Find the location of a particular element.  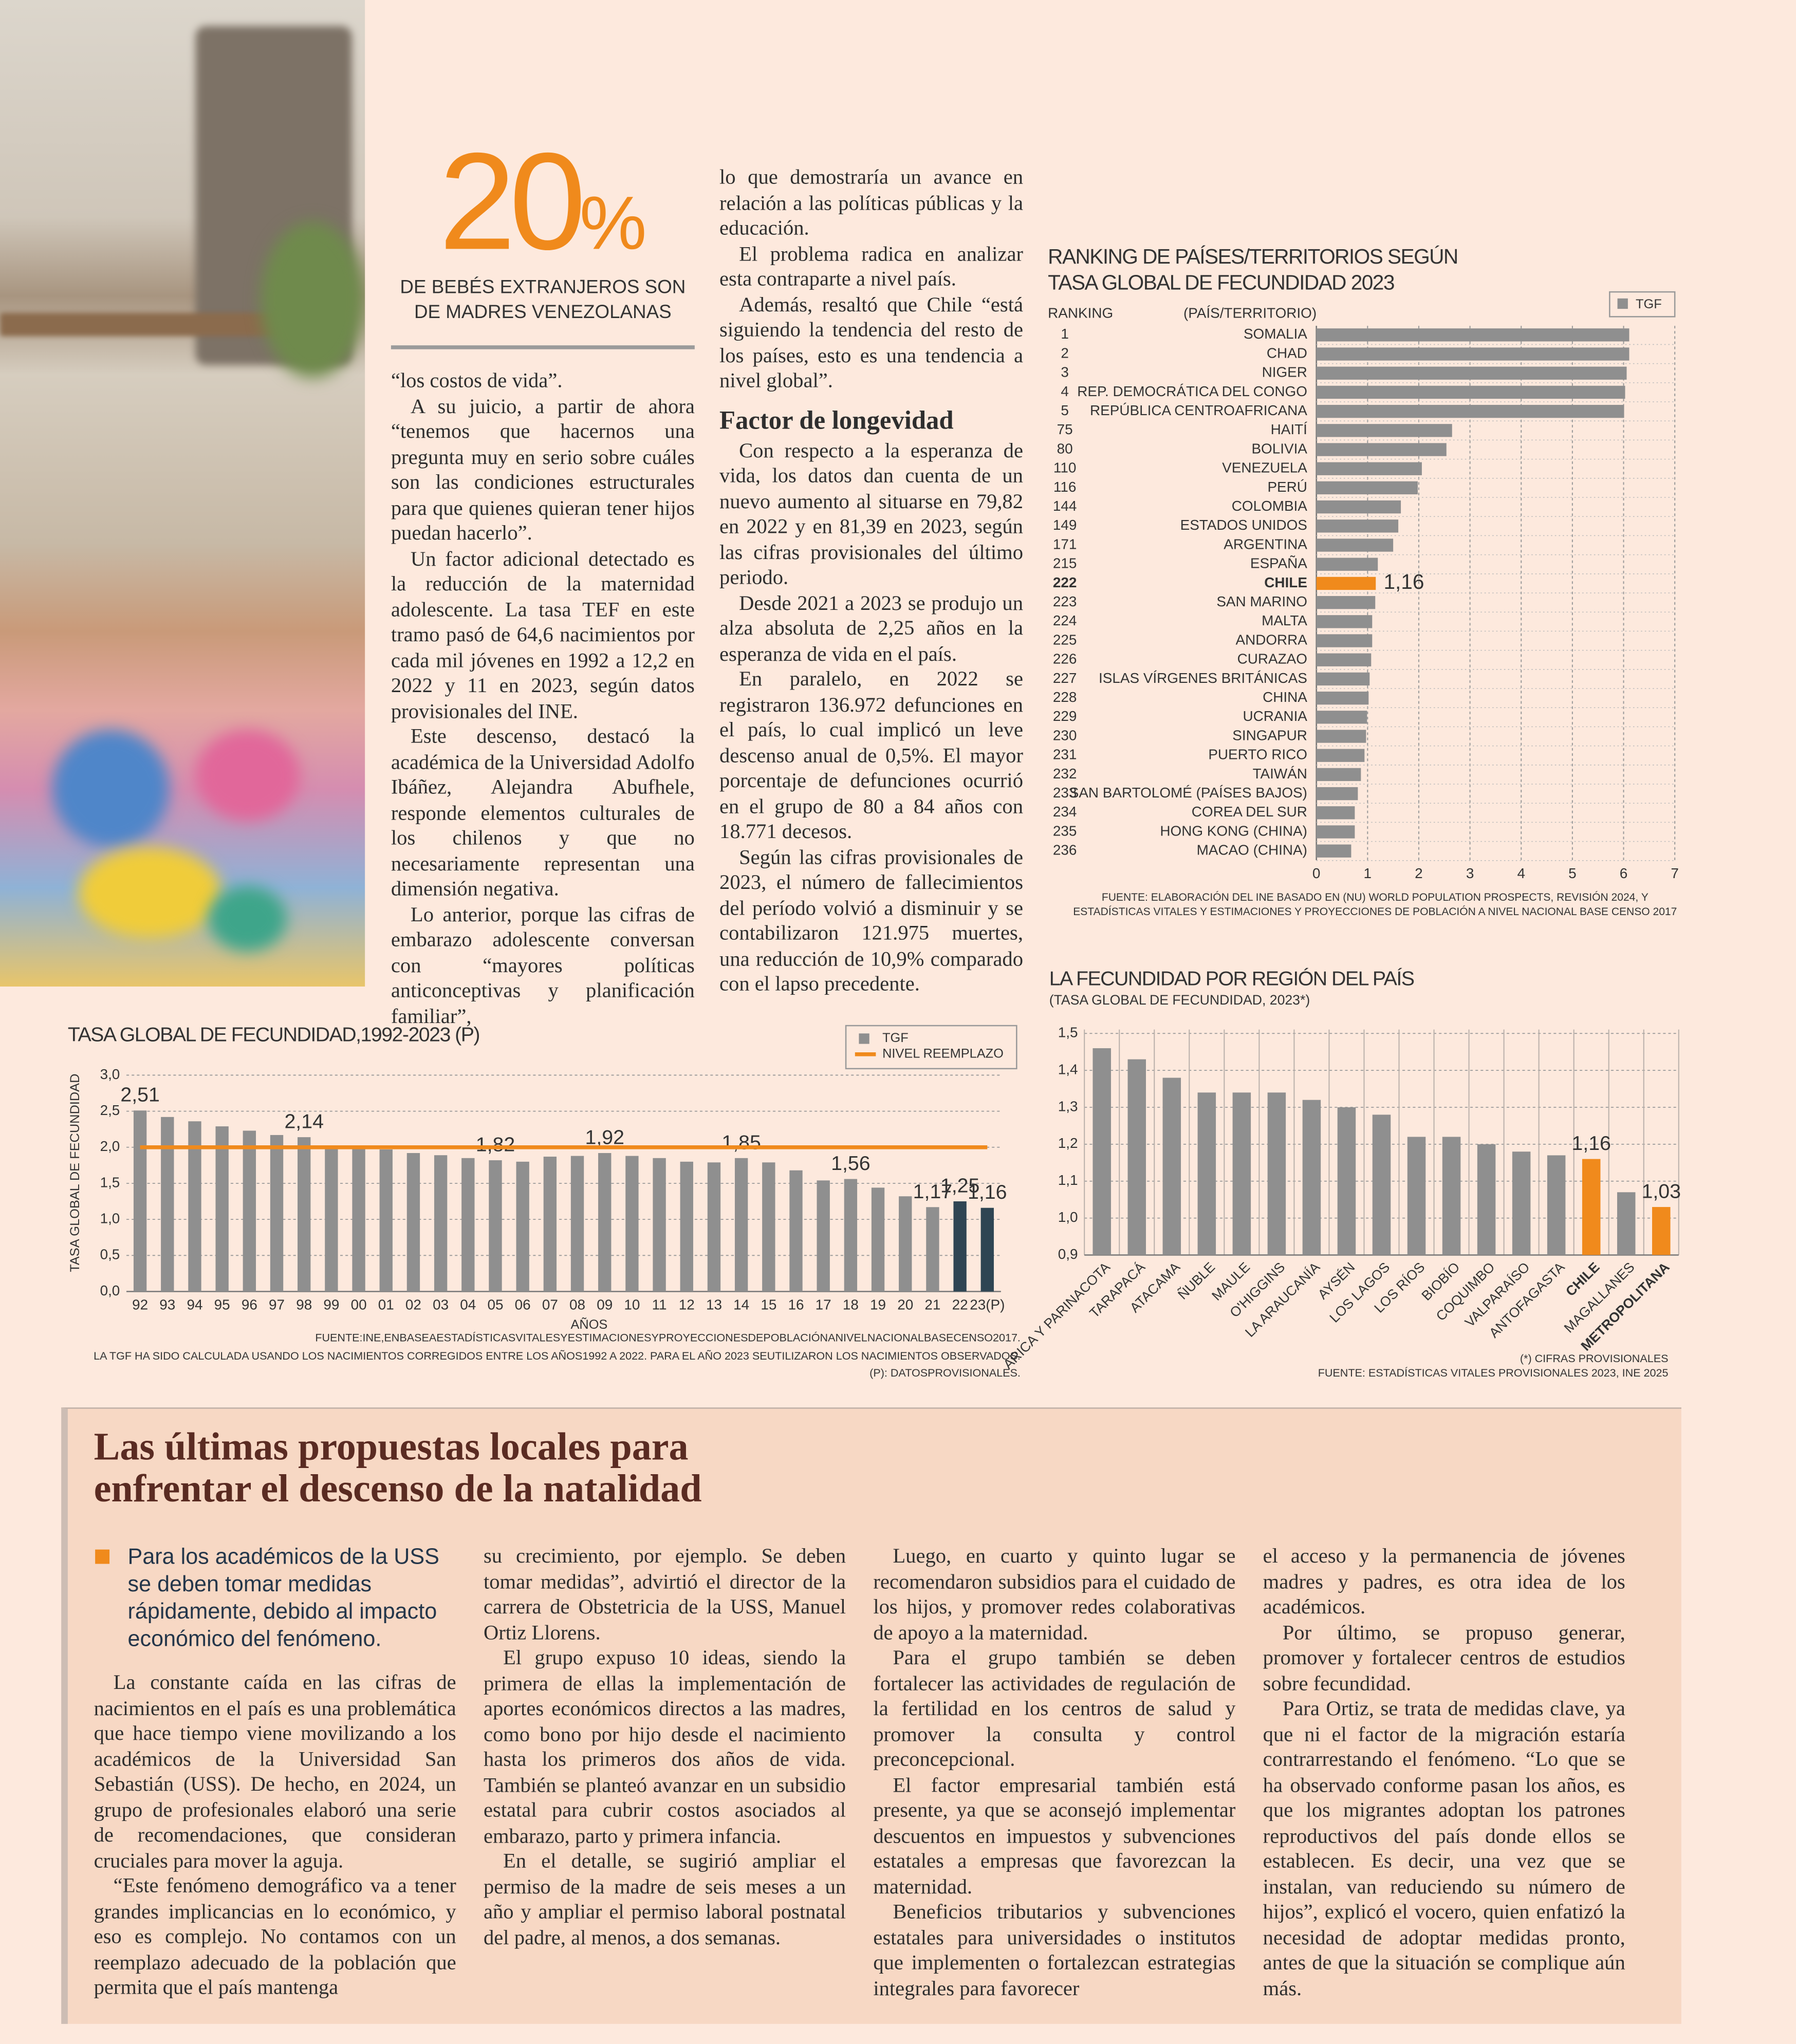

y-tick-label: 2,5 is located at coordinates (110, 1110).